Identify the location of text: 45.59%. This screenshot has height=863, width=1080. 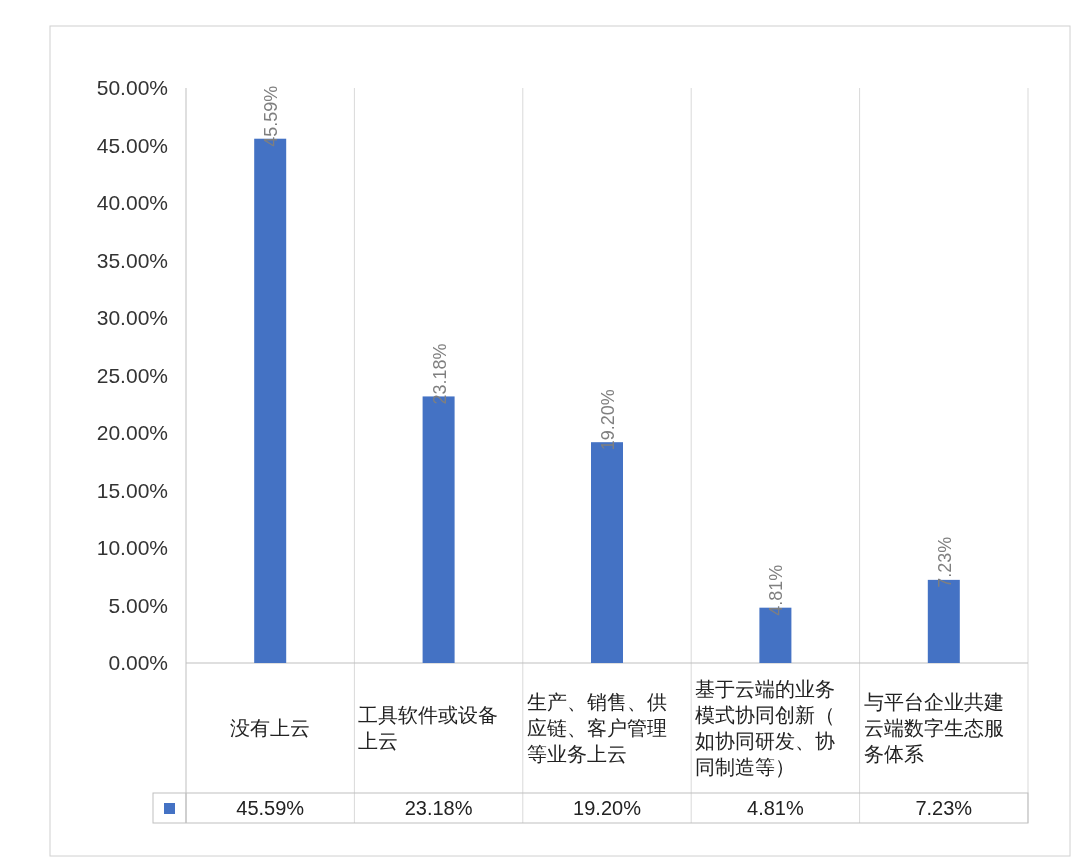
(271, 116).